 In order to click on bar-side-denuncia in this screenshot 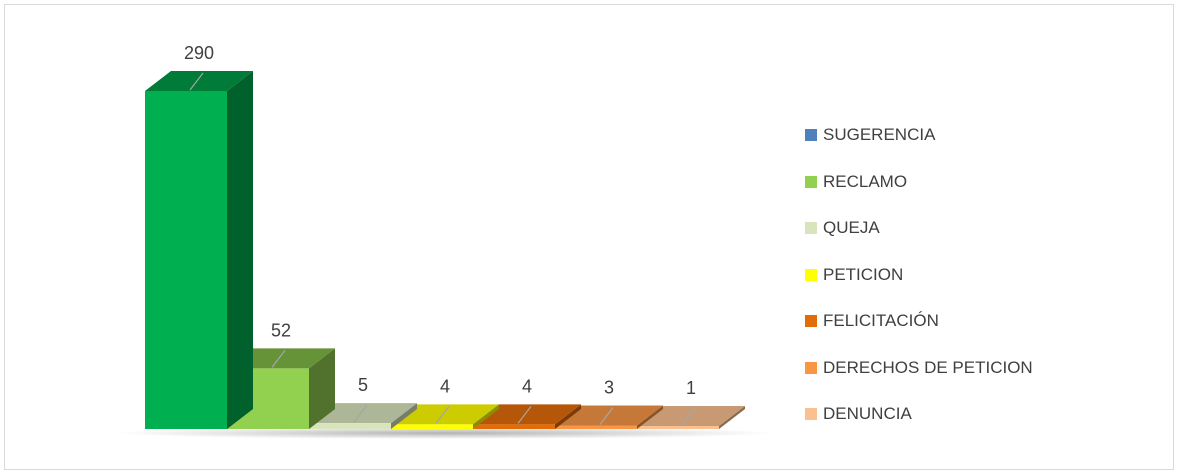, I will do `click(732, 417)`.